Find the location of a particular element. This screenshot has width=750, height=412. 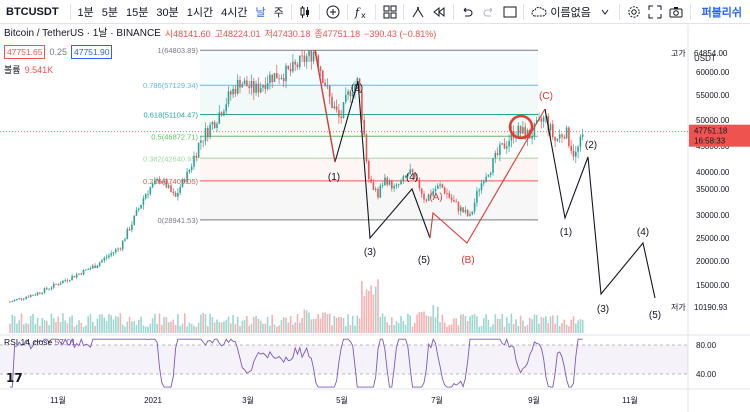

wave-label-corrective: (A) is located at coordinates (435, 197).